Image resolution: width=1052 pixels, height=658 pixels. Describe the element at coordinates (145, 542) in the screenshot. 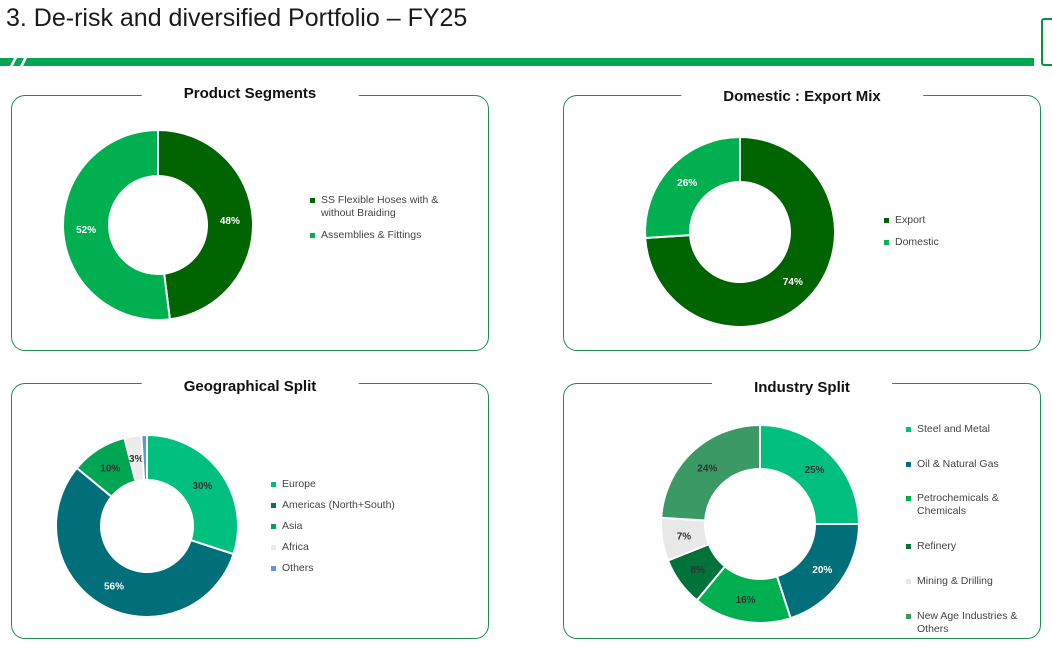

I see `geographical-split-donut-slice-americas-north-south` at that location.